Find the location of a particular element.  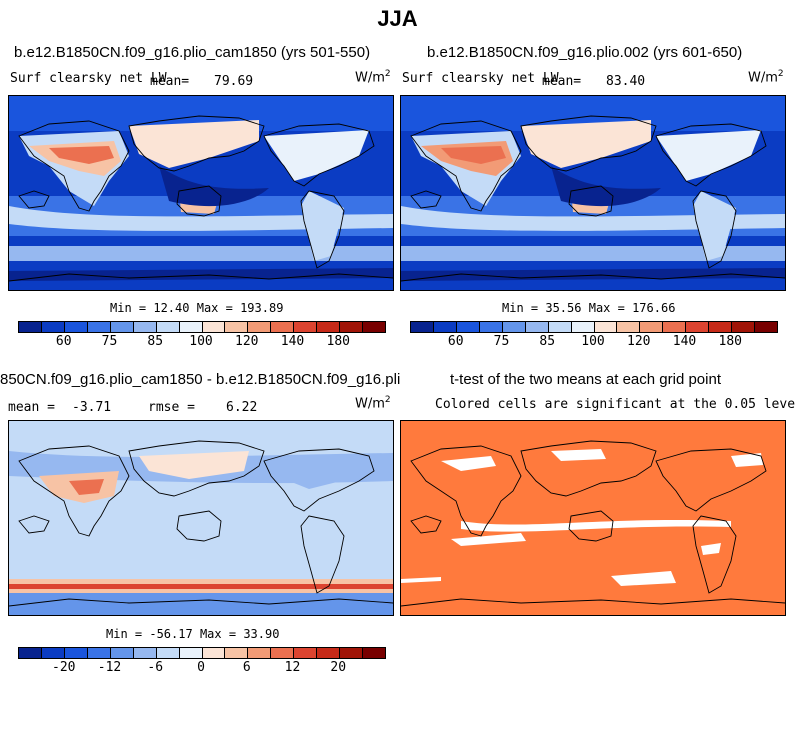

panel-c-map is located at coordinates (201, 518).